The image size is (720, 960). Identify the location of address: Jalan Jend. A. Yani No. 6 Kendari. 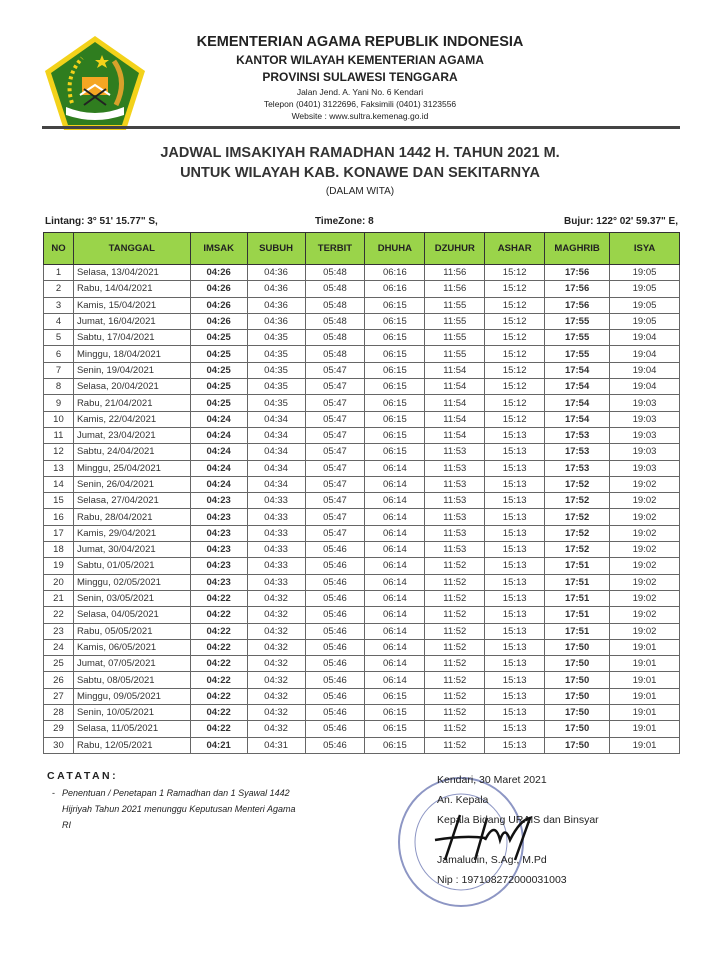
(360, 92).